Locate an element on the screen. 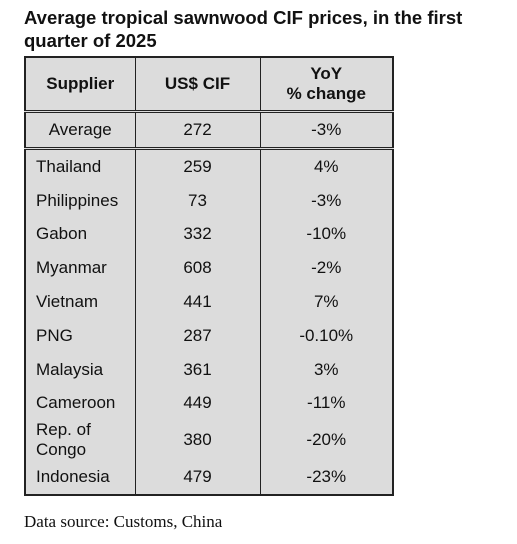 This screenshot has height=544, width=517. header-row: Supplier US$ CIF YoY % change is located at coordinates (209, 85).